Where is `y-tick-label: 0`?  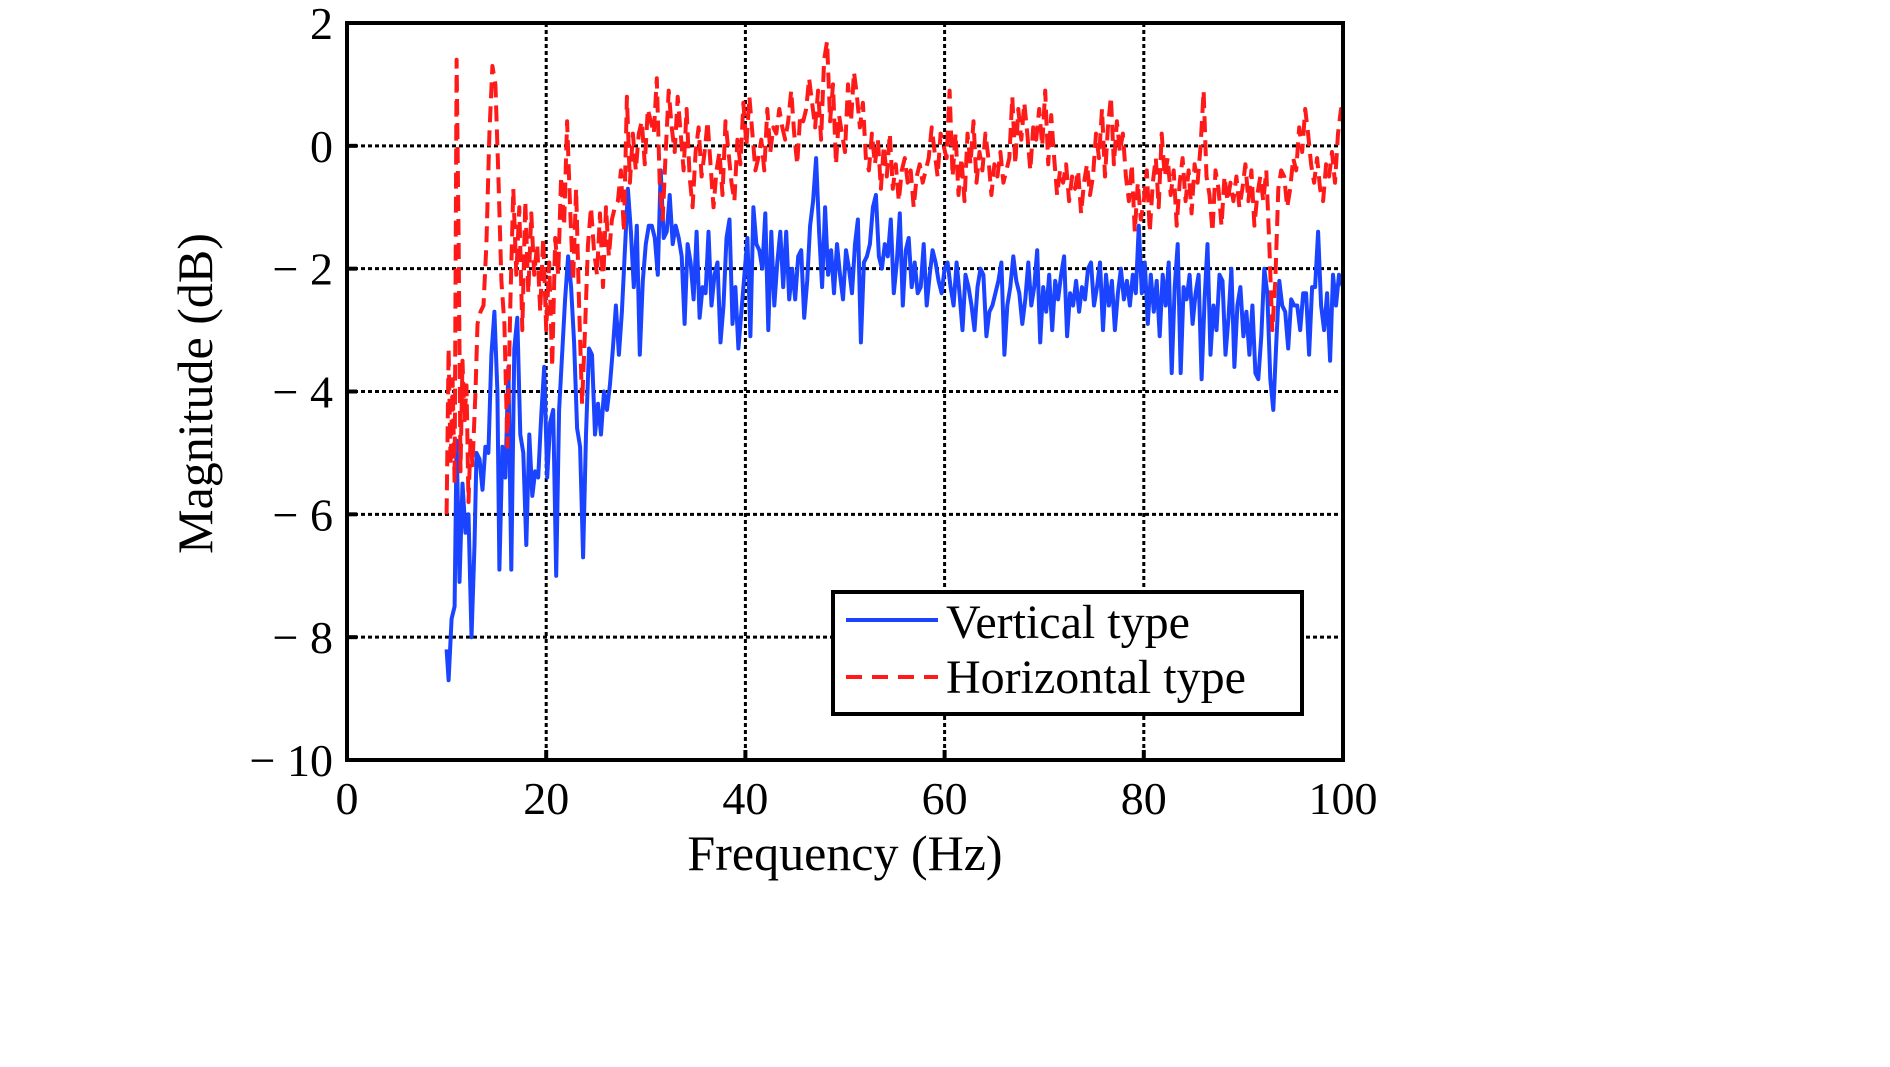
y-tick-label: 0 is located at coordinates (321, 146).